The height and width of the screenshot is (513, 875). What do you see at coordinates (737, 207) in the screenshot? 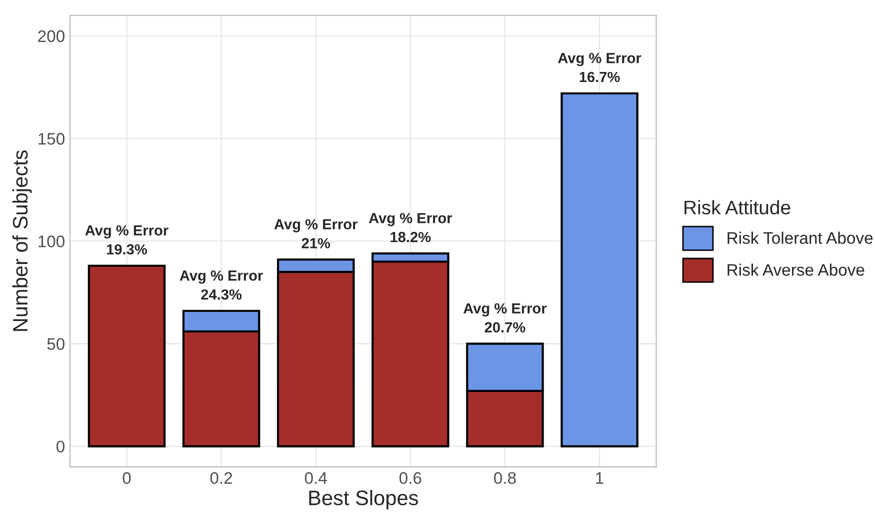
I see `legend-title: Risk Attitude` at bounding box center [737, 207].